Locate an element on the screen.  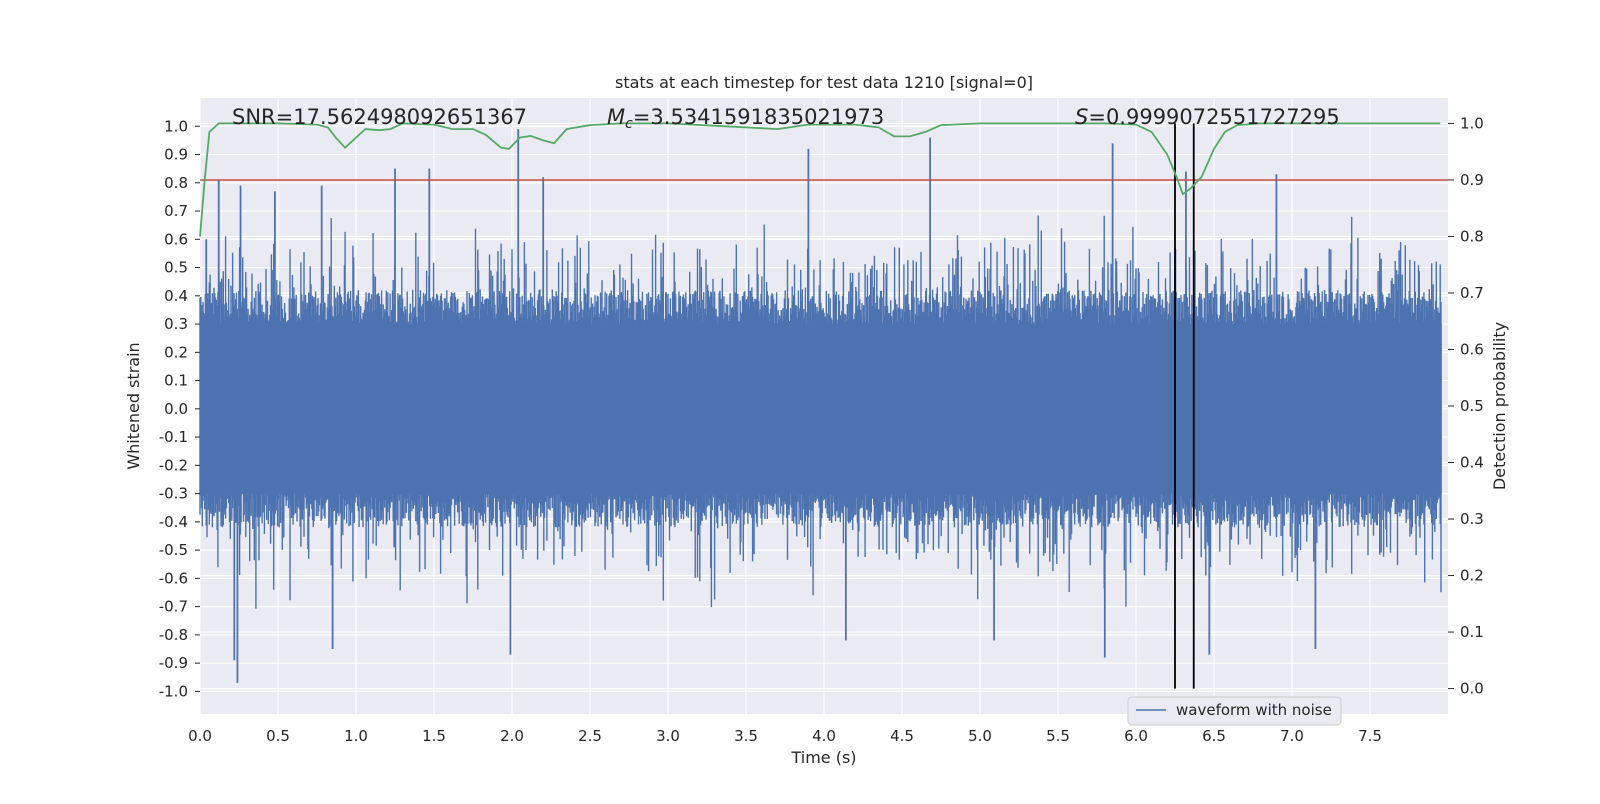
s-value: =0.9999072551727295 is located at coordinates (1213, 117).